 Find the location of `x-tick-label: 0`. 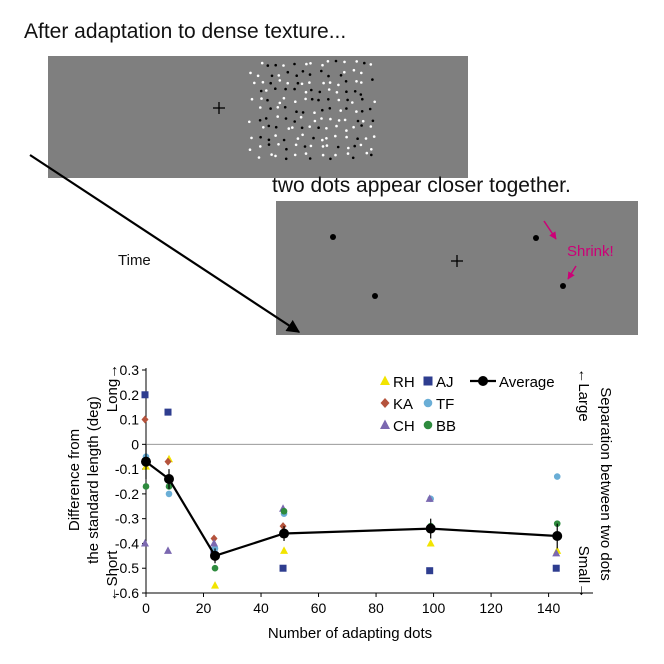

x-tick-label: 0 is located at coordinates (146, 608).